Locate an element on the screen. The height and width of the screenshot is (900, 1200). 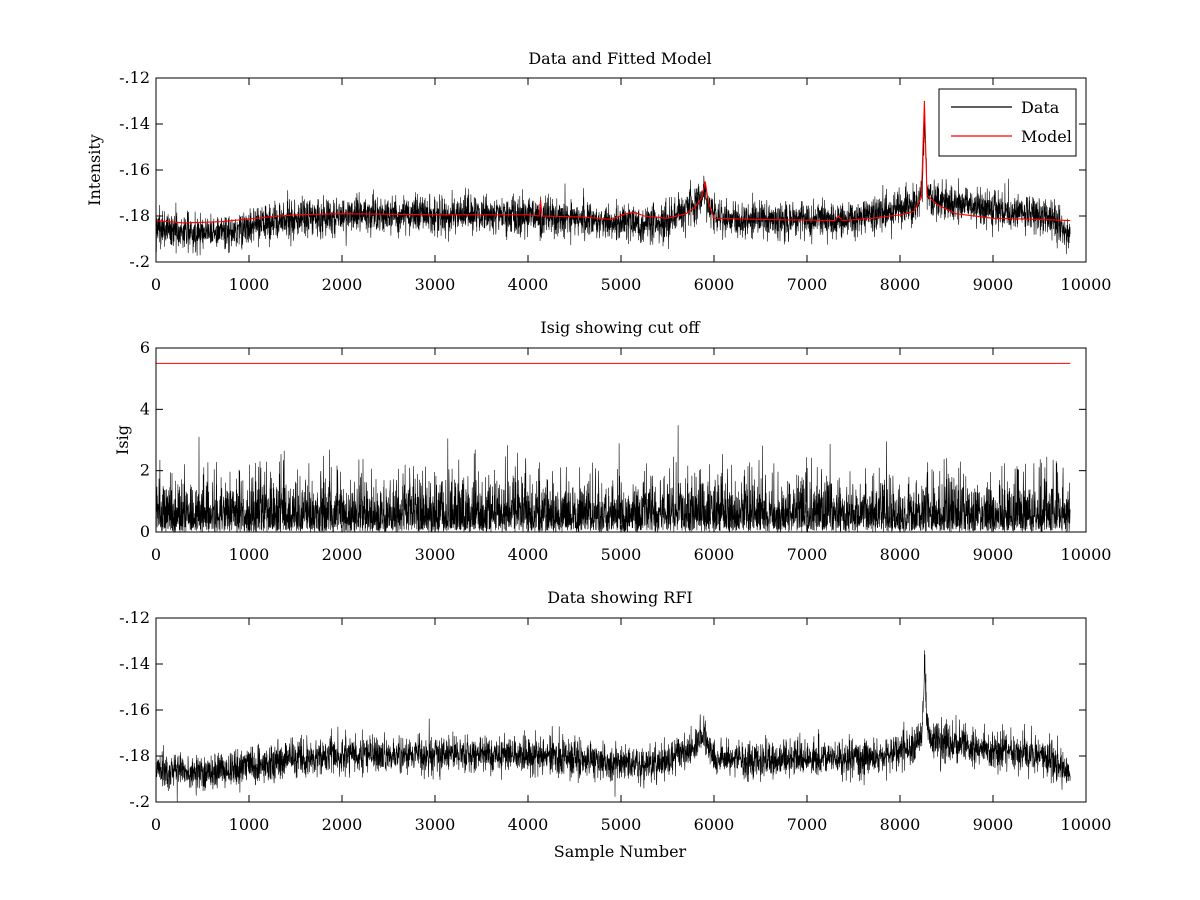
panel-3-xtick-label: 10000 is located at coordinates (1086, 824).